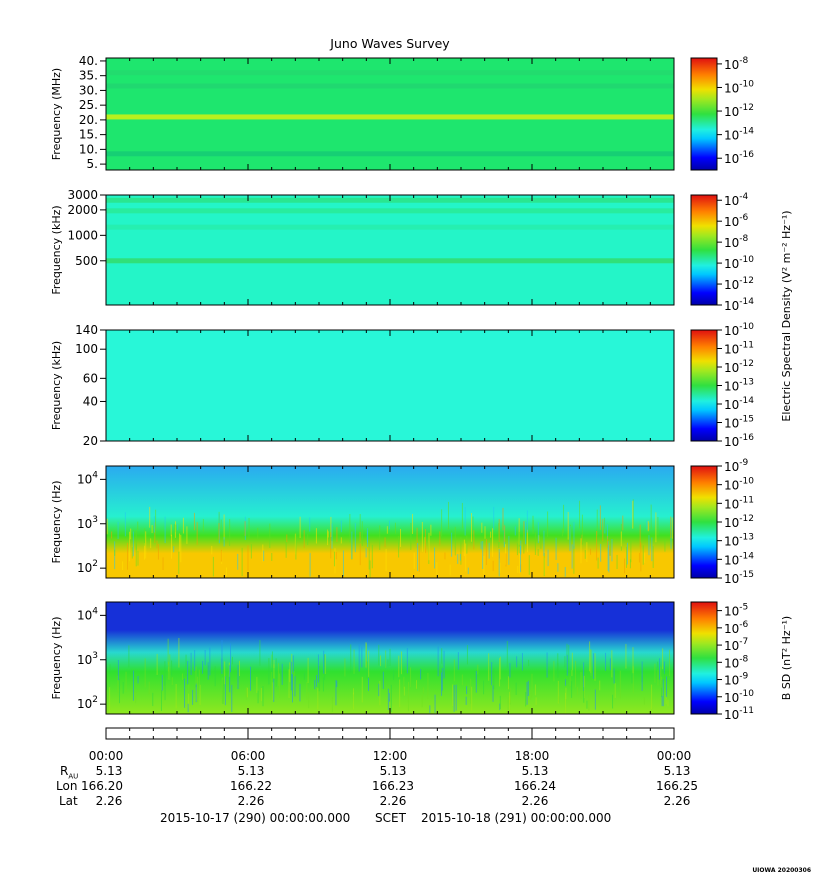  Describe the element at coordinates (393, 786) in the screenshot. I see `ephemeris-value: 166.23` at that location.